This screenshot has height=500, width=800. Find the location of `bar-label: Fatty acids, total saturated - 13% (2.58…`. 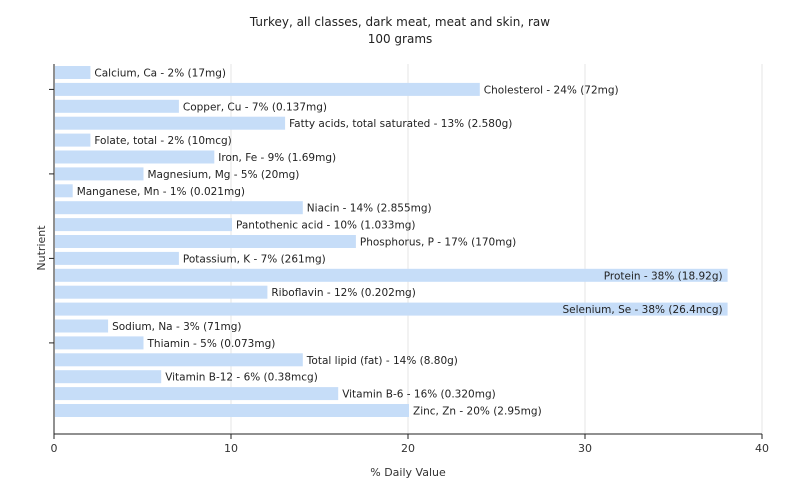

bar-label: Fatty acids, total saturated - 13% (2.58… is located at coordinates (400, 124).